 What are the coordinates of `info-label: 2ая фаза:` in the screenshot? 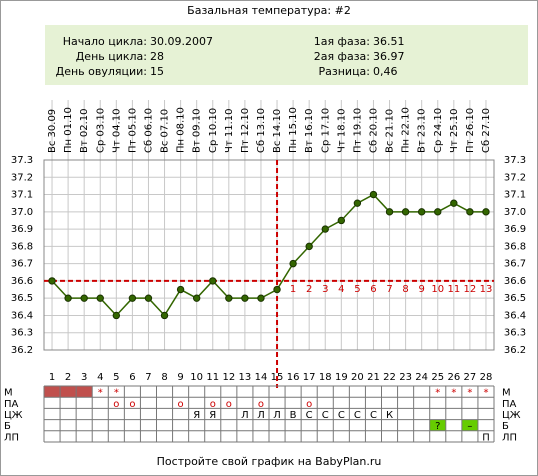 It's located at (342, 56).